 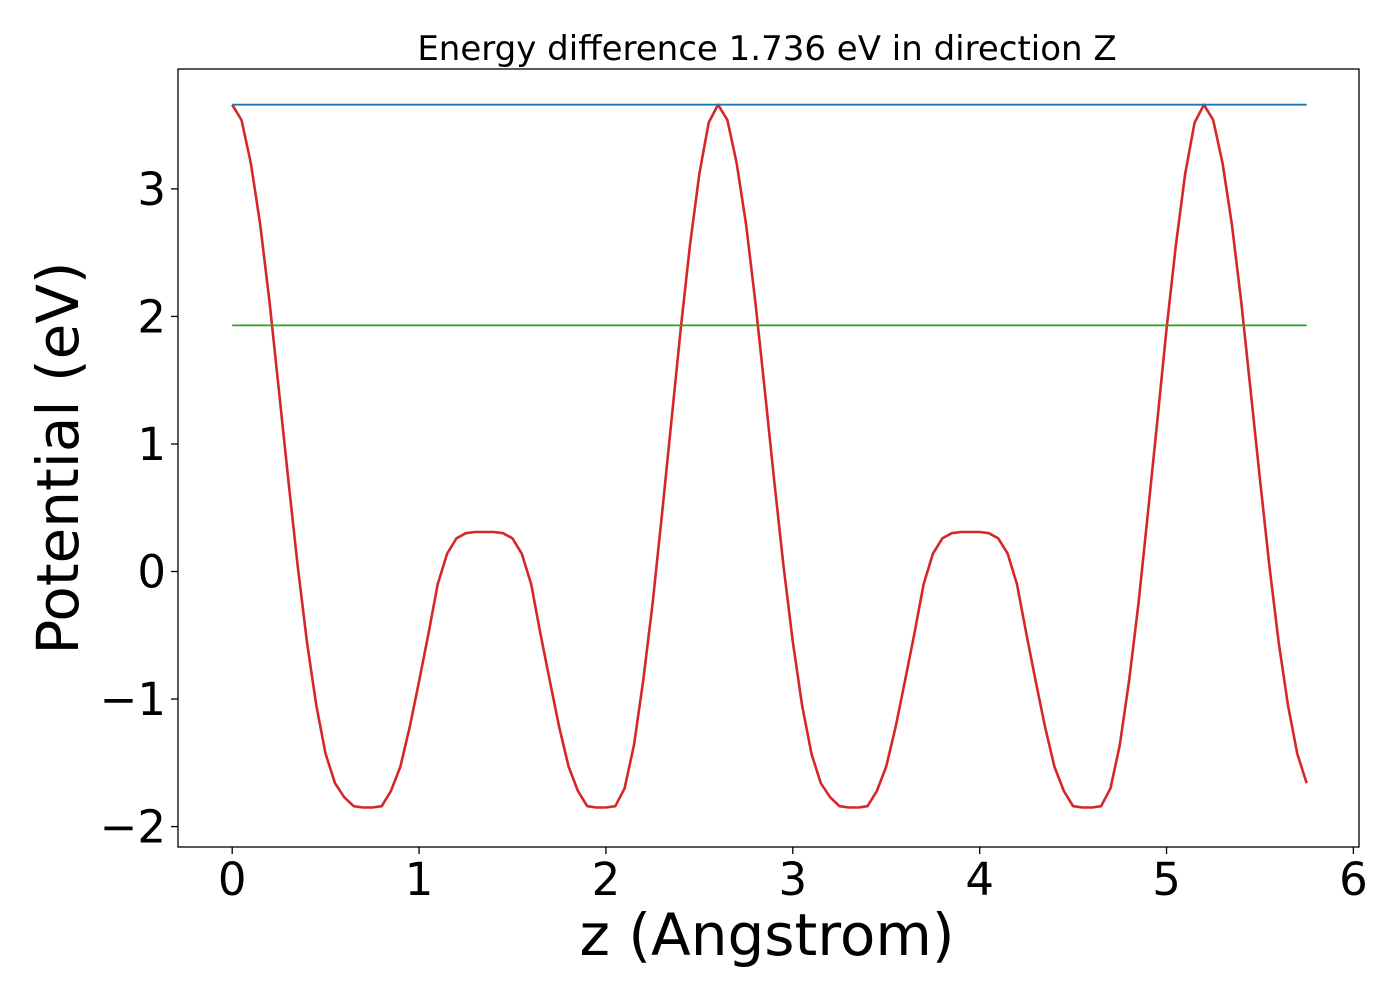 I want to click on x-tick-label: 1, so click(x=419, y=879).